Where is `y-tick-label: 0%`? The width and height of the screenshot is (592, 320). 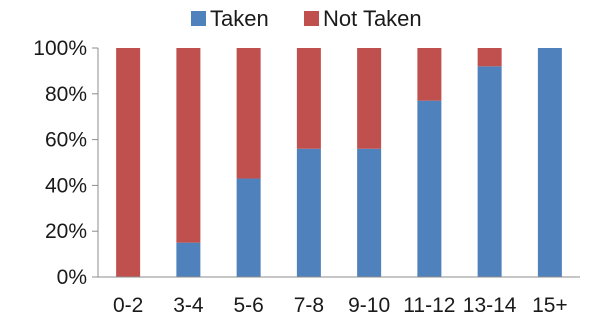
y-tick-label: 0% is located at coordinates (72, 277).